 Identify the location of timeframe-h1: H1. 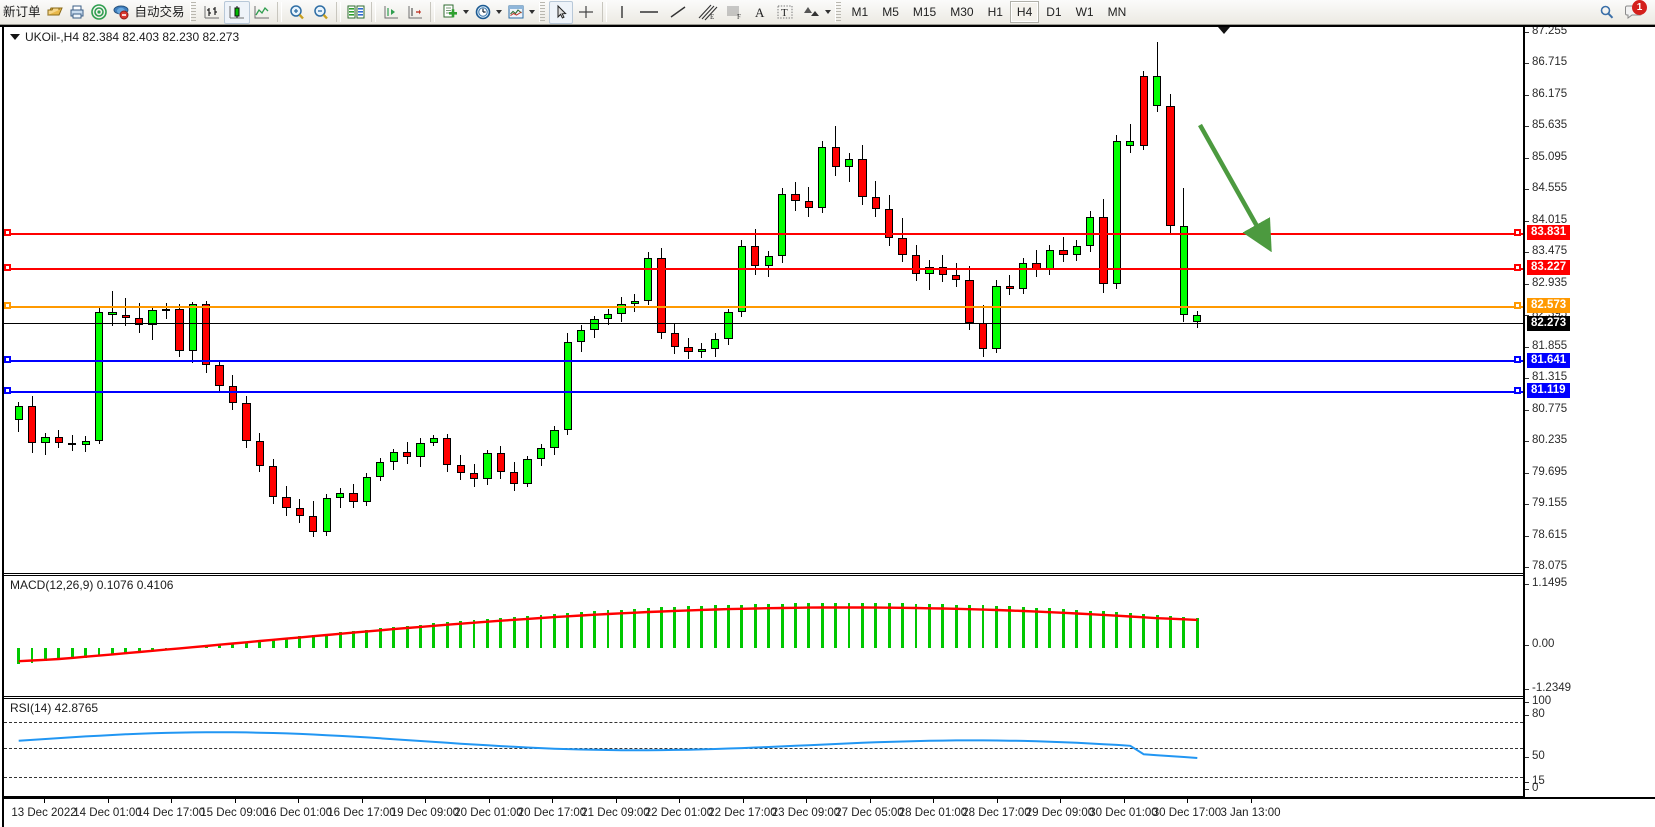
(995, 12).